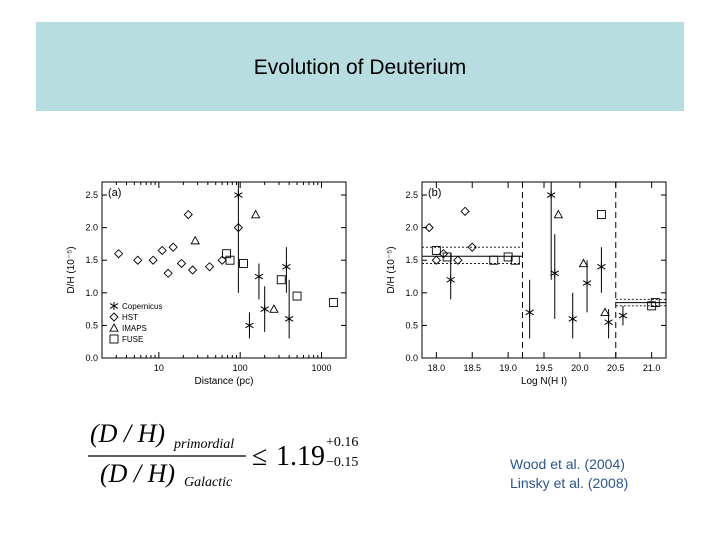  I want to click on chart-a-ytick-label: 1.0, so click(91, 293).